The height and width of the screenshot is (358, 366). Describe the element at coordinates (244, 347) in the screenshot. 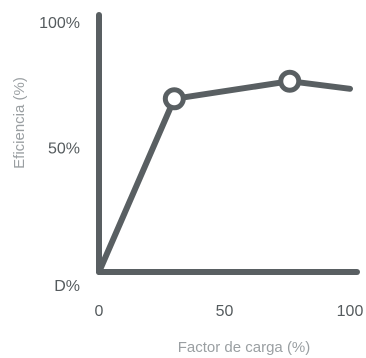

I see `x-axis-label: Factor de carga (%)` at that location.